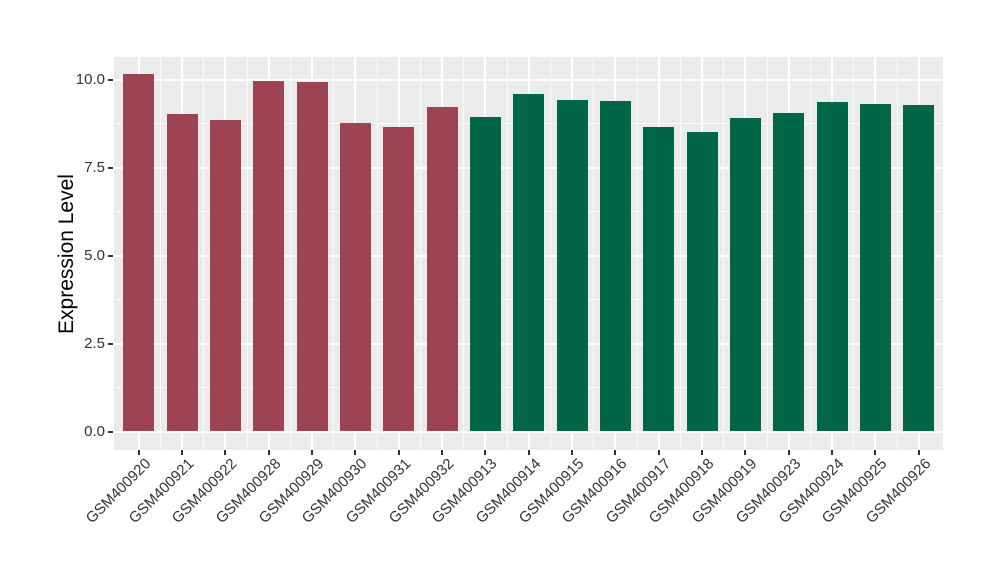  I want to click on bar-GSM400929, so click(312, 257).